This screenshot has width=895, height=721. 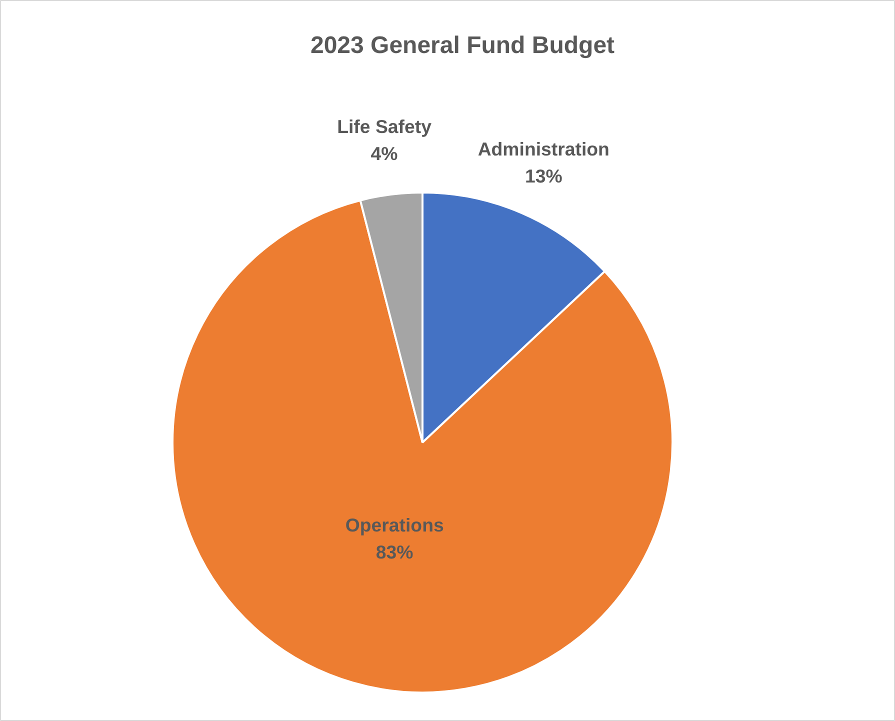 What do you see at coordinates (543, 176) in the screenshot?
I see `data-label: 13%` at bounding box center [543, 176].